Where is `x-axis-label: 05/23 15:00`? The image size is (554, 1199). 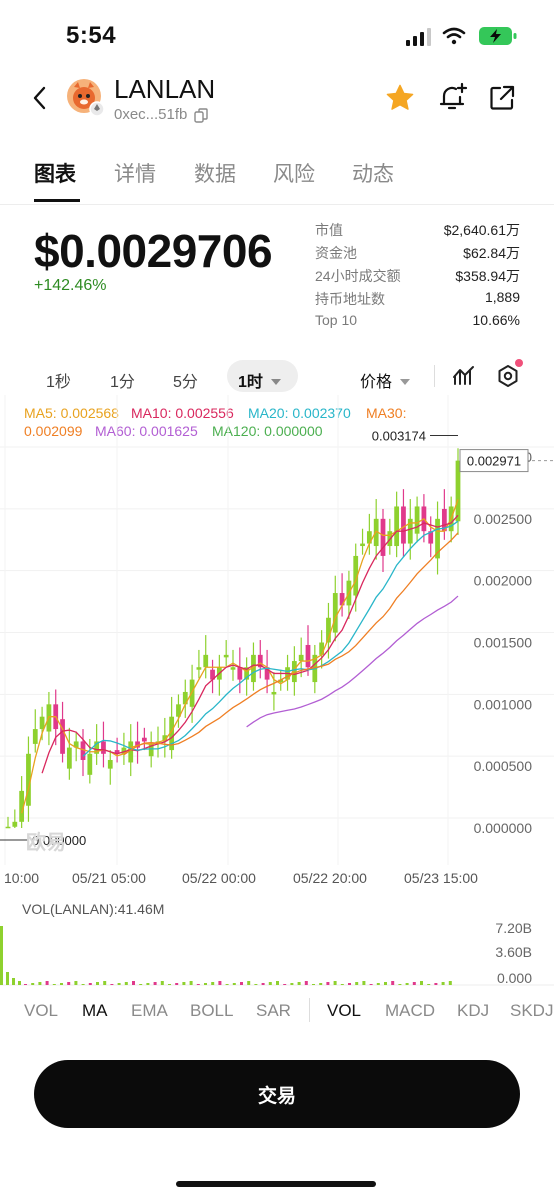
x-axis-label: 05/23 15:00 is located at coordinates (441, 878).